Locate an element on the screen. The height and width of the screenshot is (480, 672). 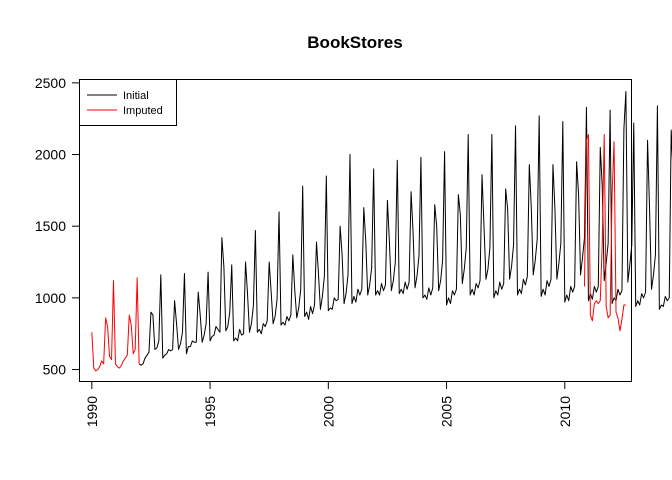
x-axis: 1990 1995 2000 2005 2010 is located at coordinates (328, 404).